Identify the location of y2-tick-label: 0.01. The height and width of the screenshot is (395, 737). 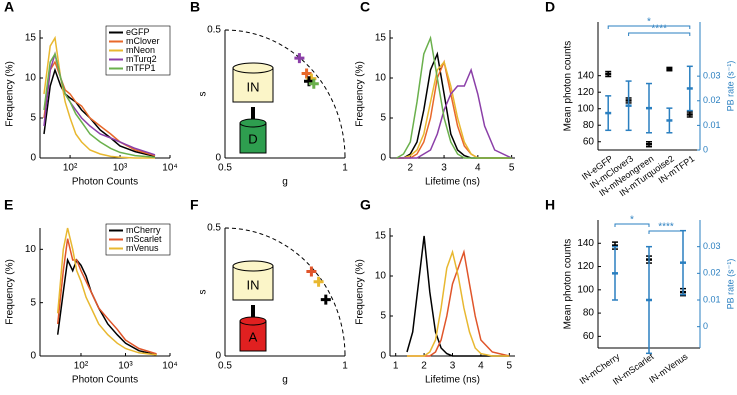
(712, 299).